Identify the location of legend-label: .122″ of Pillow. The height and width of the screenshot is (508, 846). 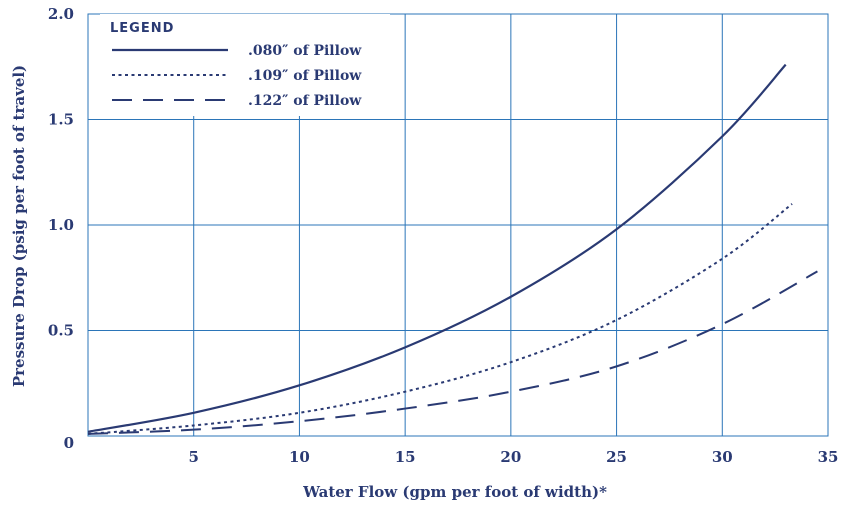
(305, 101).